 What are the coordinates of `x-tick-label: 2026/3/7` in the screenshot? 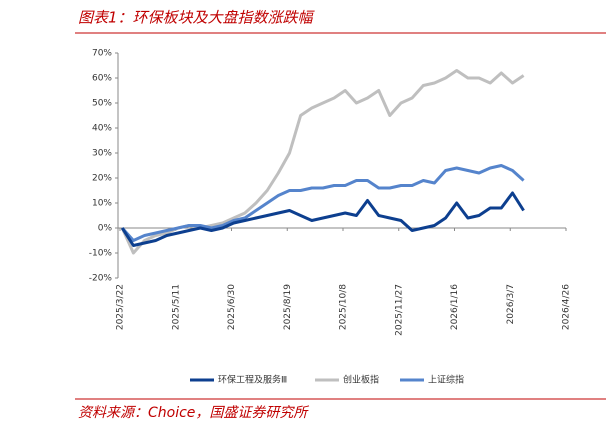 It's located at (511, 304).